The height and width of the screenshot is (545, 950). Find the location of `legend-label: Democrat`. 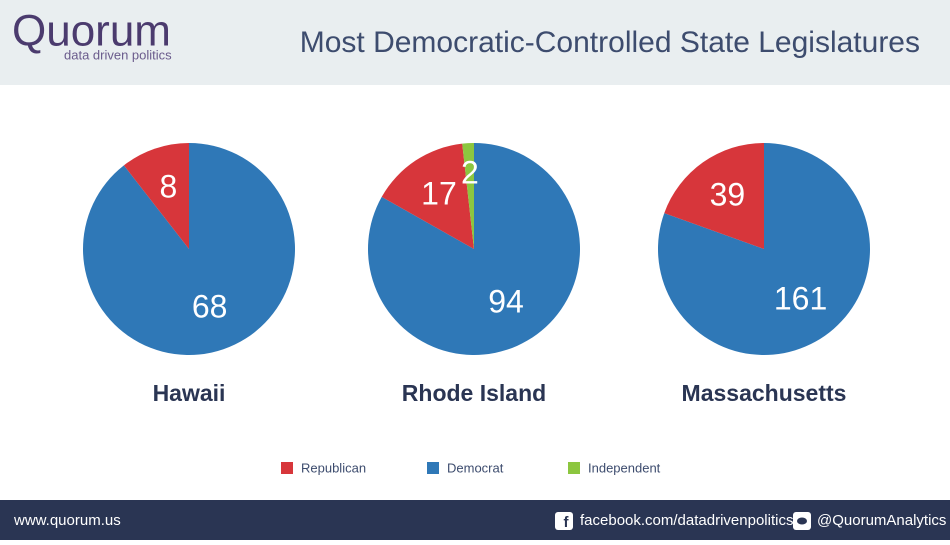

legend-label: Democrat is located at coordinates (475, 467).